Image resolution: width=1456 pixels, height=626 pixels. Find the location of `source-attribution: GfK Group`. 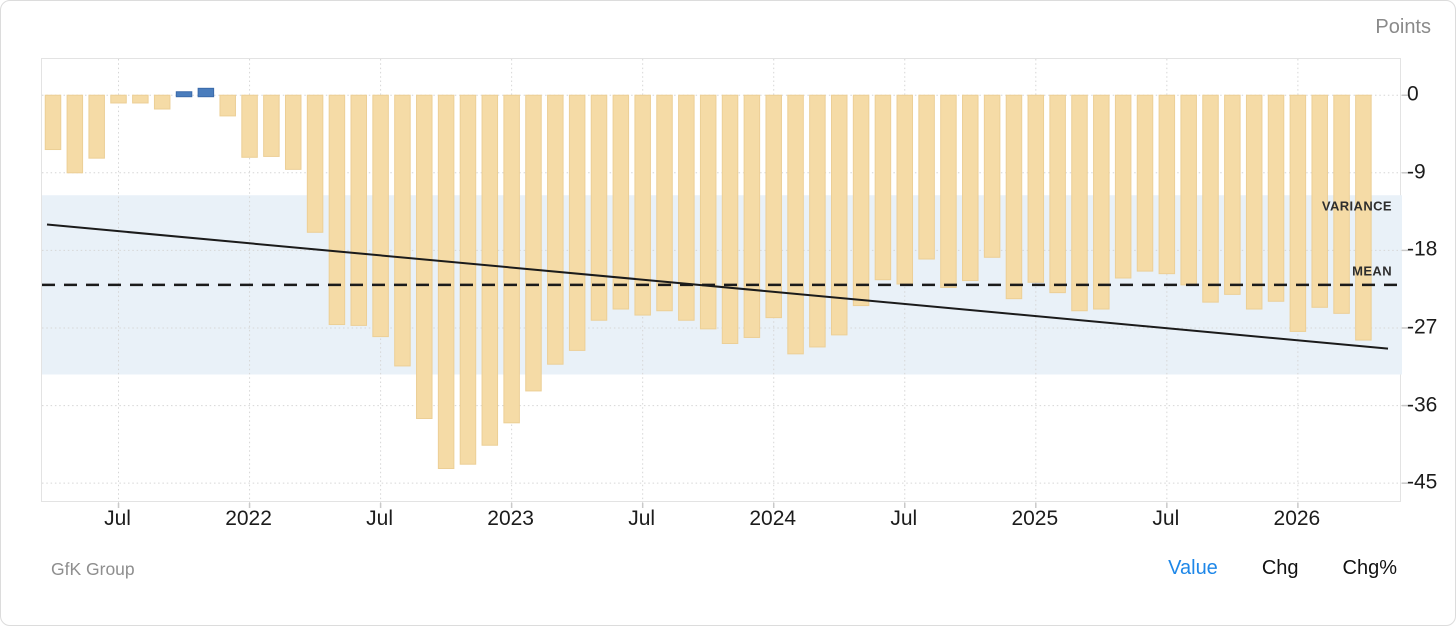

source-attribution: GfK Group is located at coordinates (93, 569).